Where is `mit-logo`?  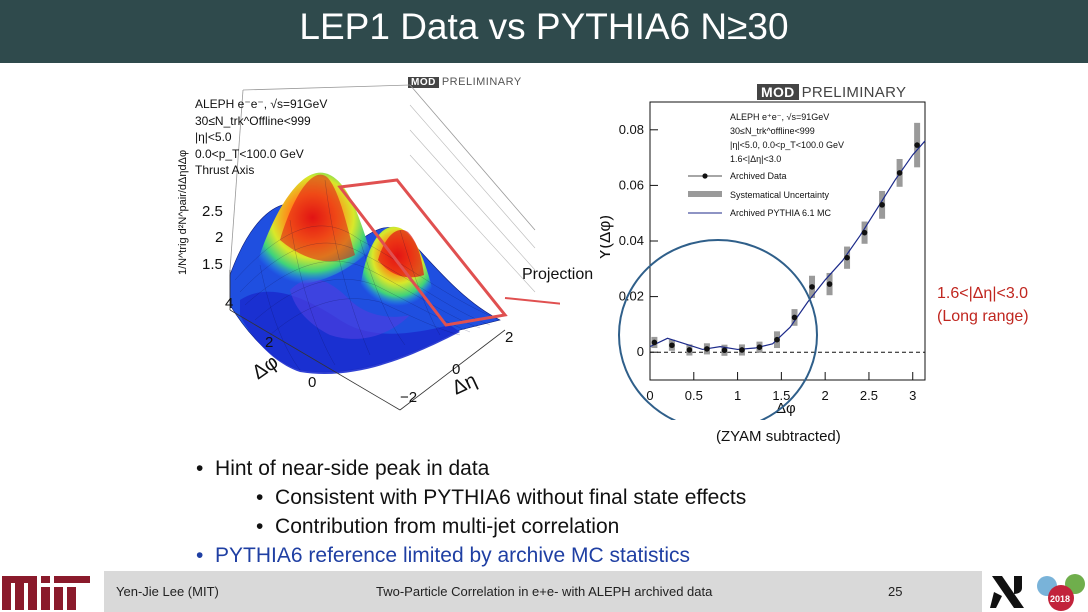 mit-logo is located at coordinates (46, 593).